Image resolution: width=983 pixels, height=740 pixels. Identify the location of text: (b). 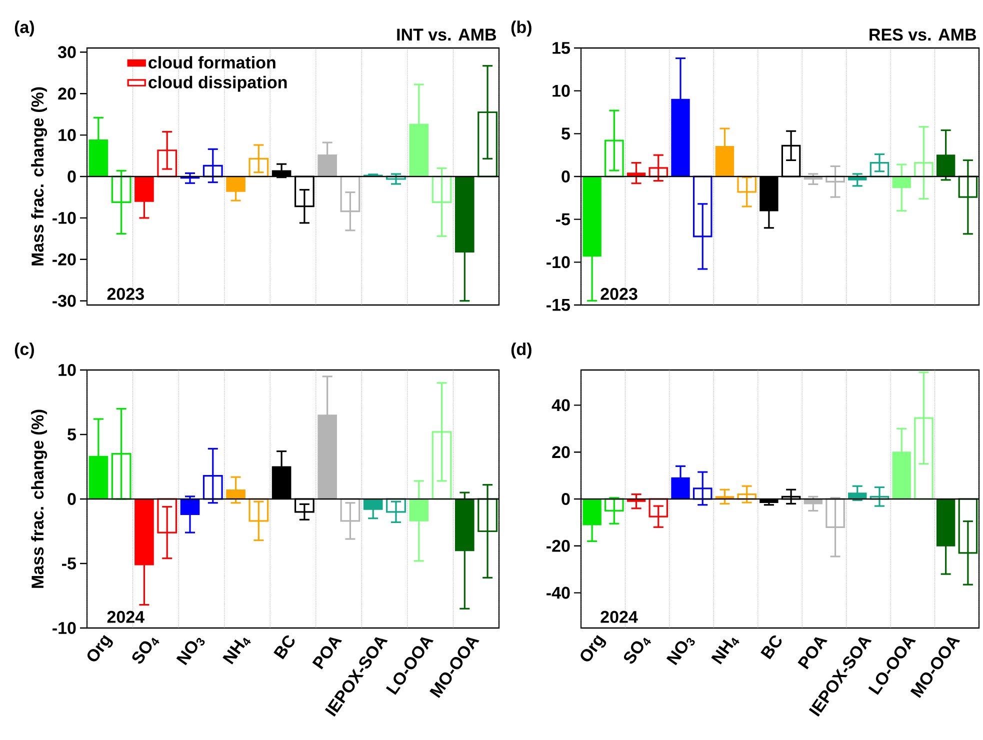
(521, 28).